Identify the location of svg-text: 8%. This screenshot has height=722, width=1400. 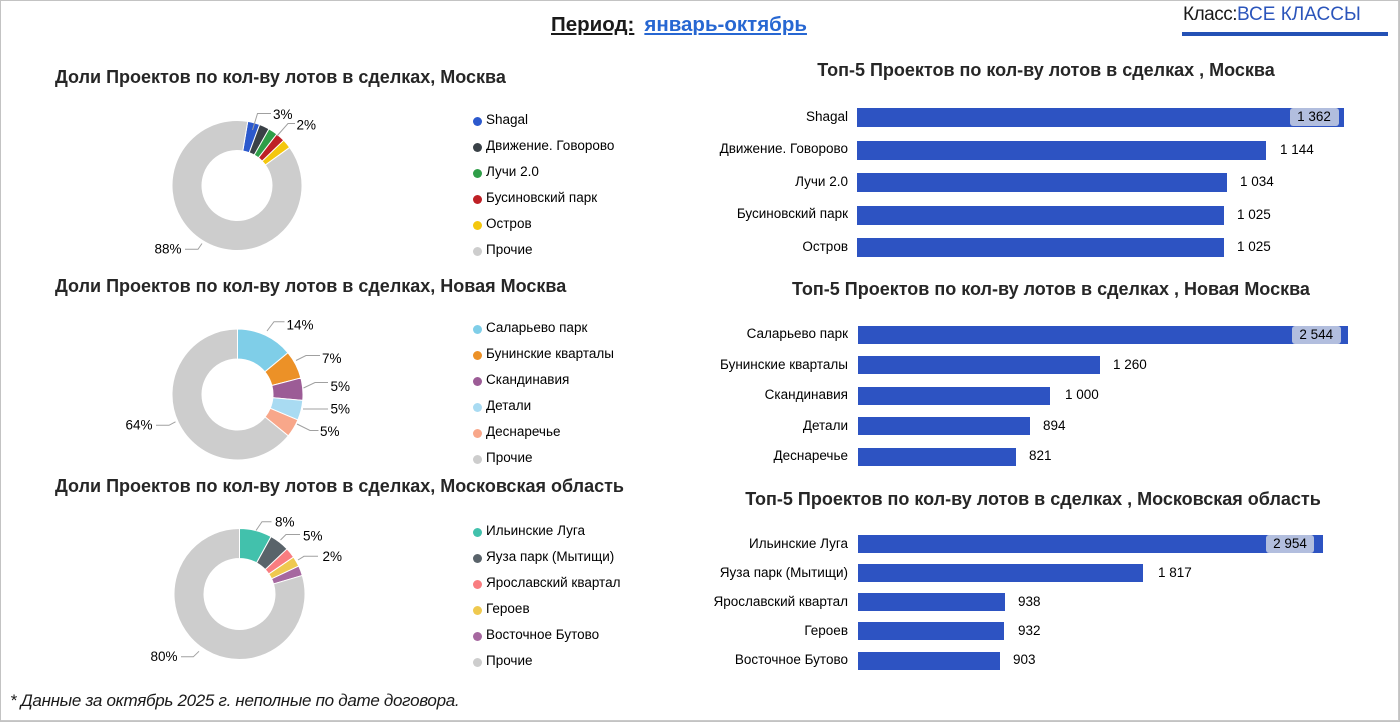
(285, 522).